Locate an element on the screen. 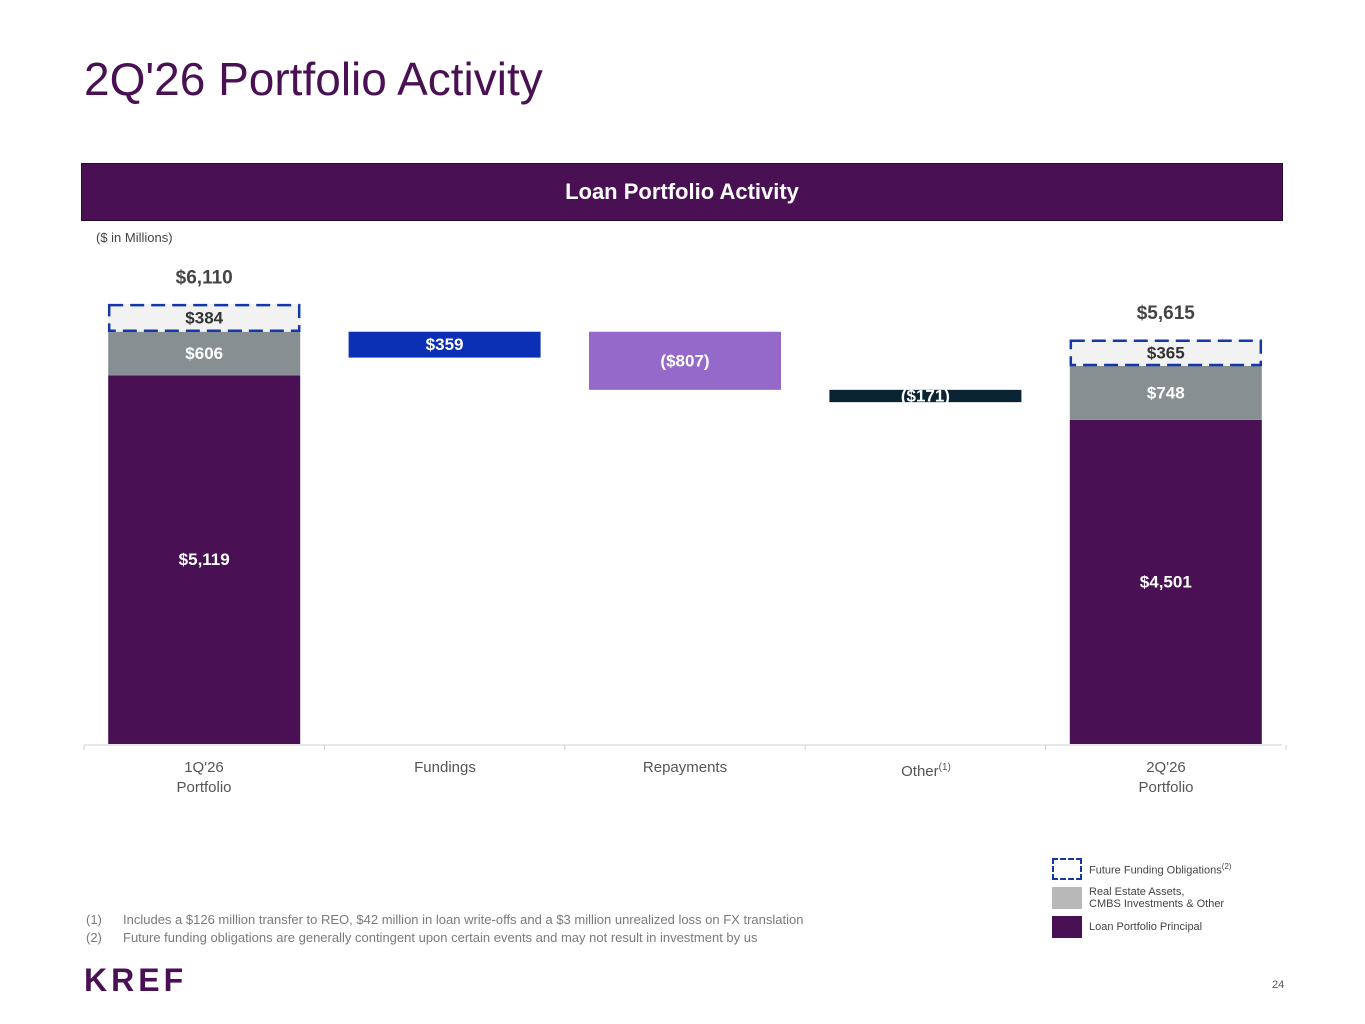 This screenshot has height=1024, width=1365. data-label: ($807) is located at coordinates (684, 360).